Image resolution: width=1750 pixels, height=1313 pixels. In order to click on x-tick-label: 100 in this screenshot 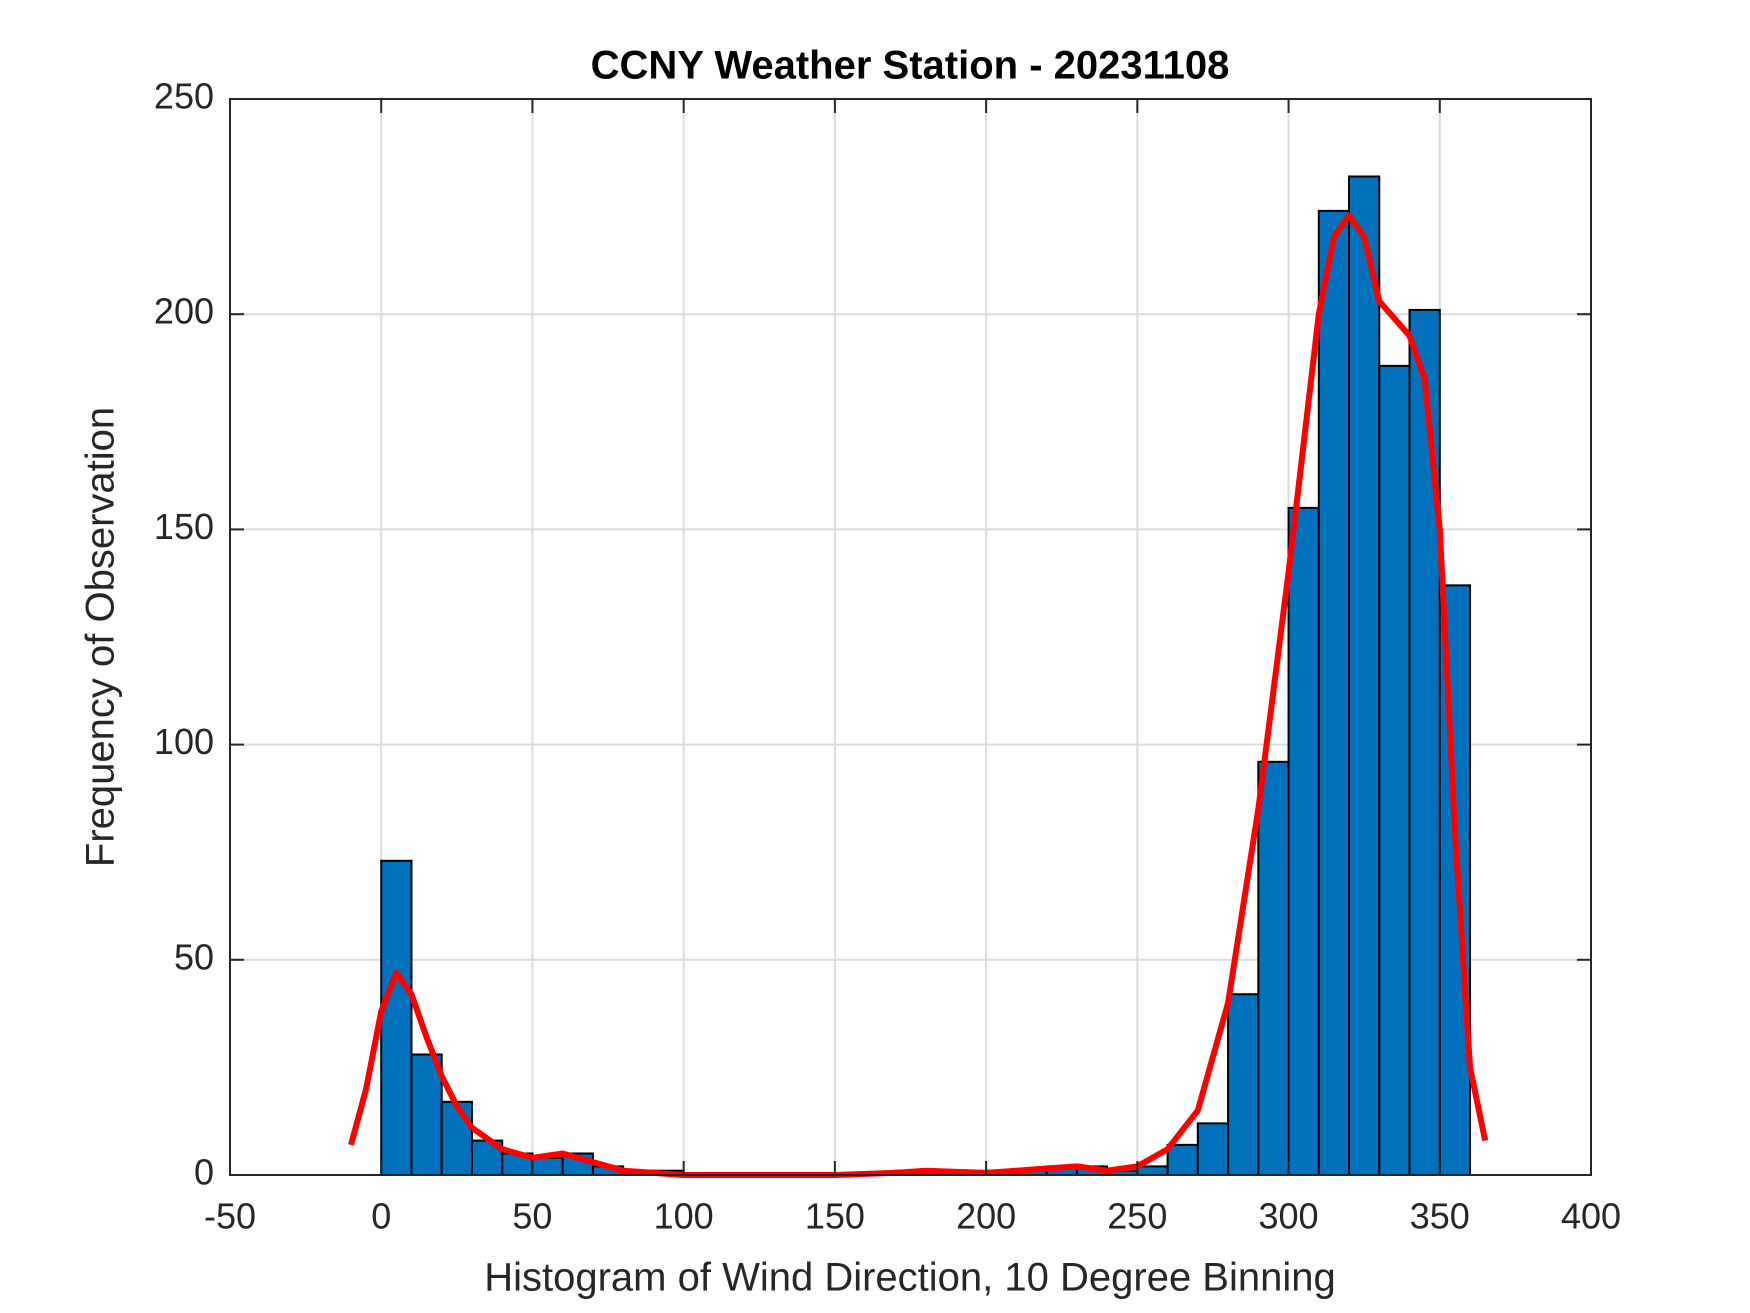, I will do `click(684, 1216)`.